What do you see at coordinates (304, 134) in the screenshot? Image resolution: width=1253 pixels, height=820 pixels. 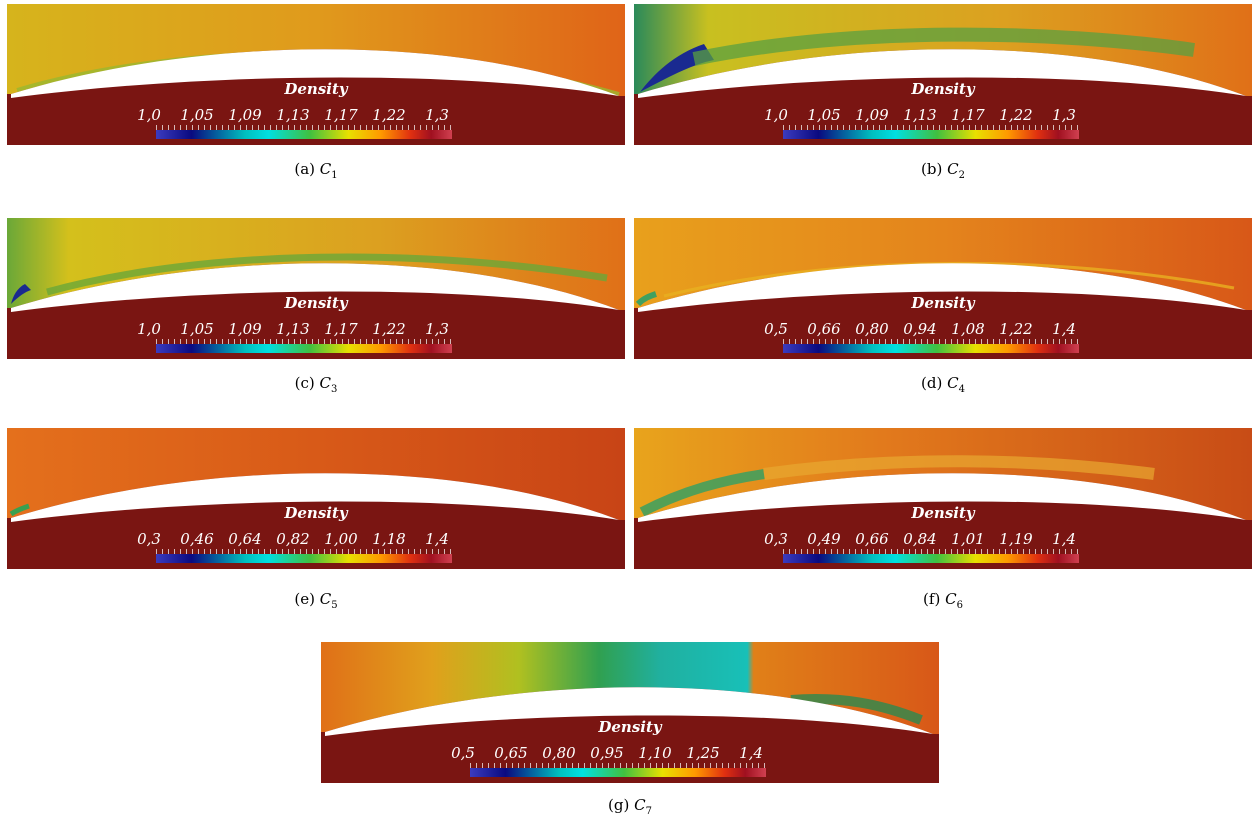 I see `colorbar-a` at bounding box center [304, 134].